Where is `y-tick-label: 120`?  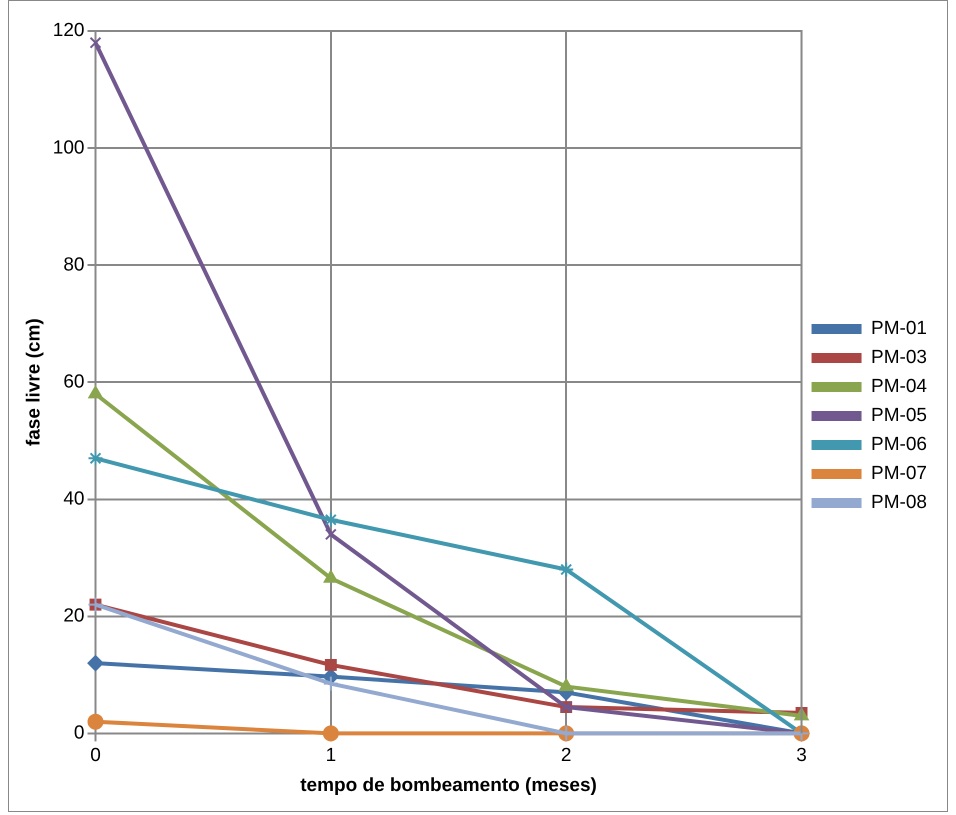
y-tick-label: 120 is located at coordinates (68, 31).